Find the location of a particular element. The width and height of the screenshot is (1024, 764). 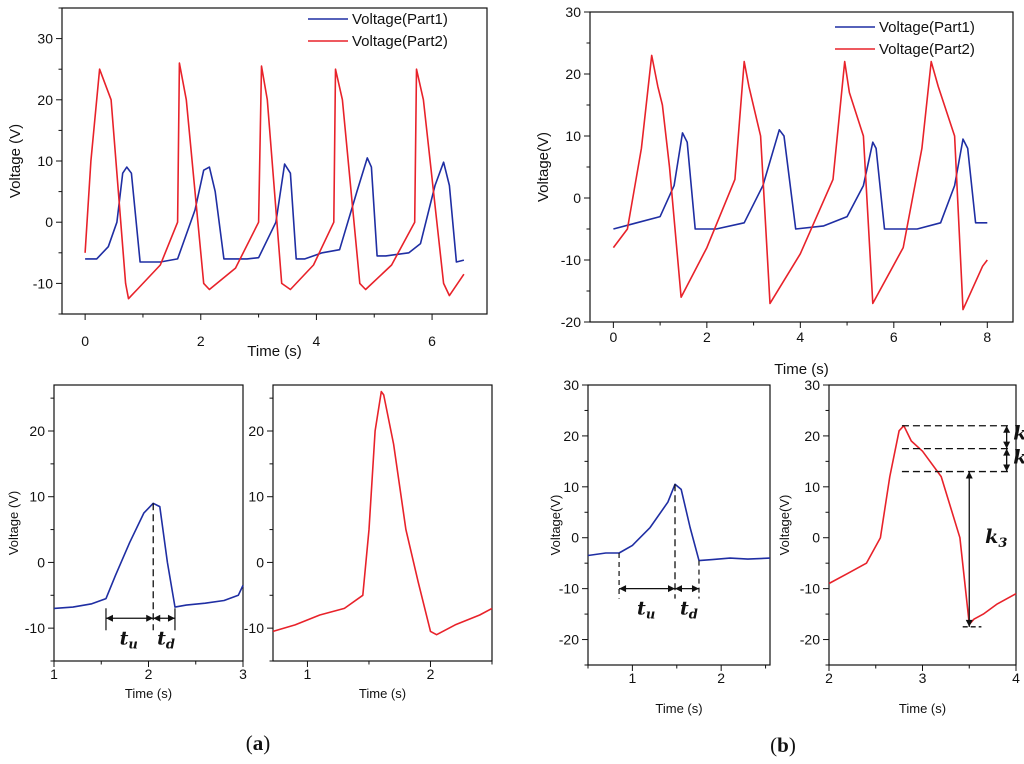

chart-a-bottom-right: 1 2 -10 0 10 20 Time (s) is located at coordinates (368, 542).